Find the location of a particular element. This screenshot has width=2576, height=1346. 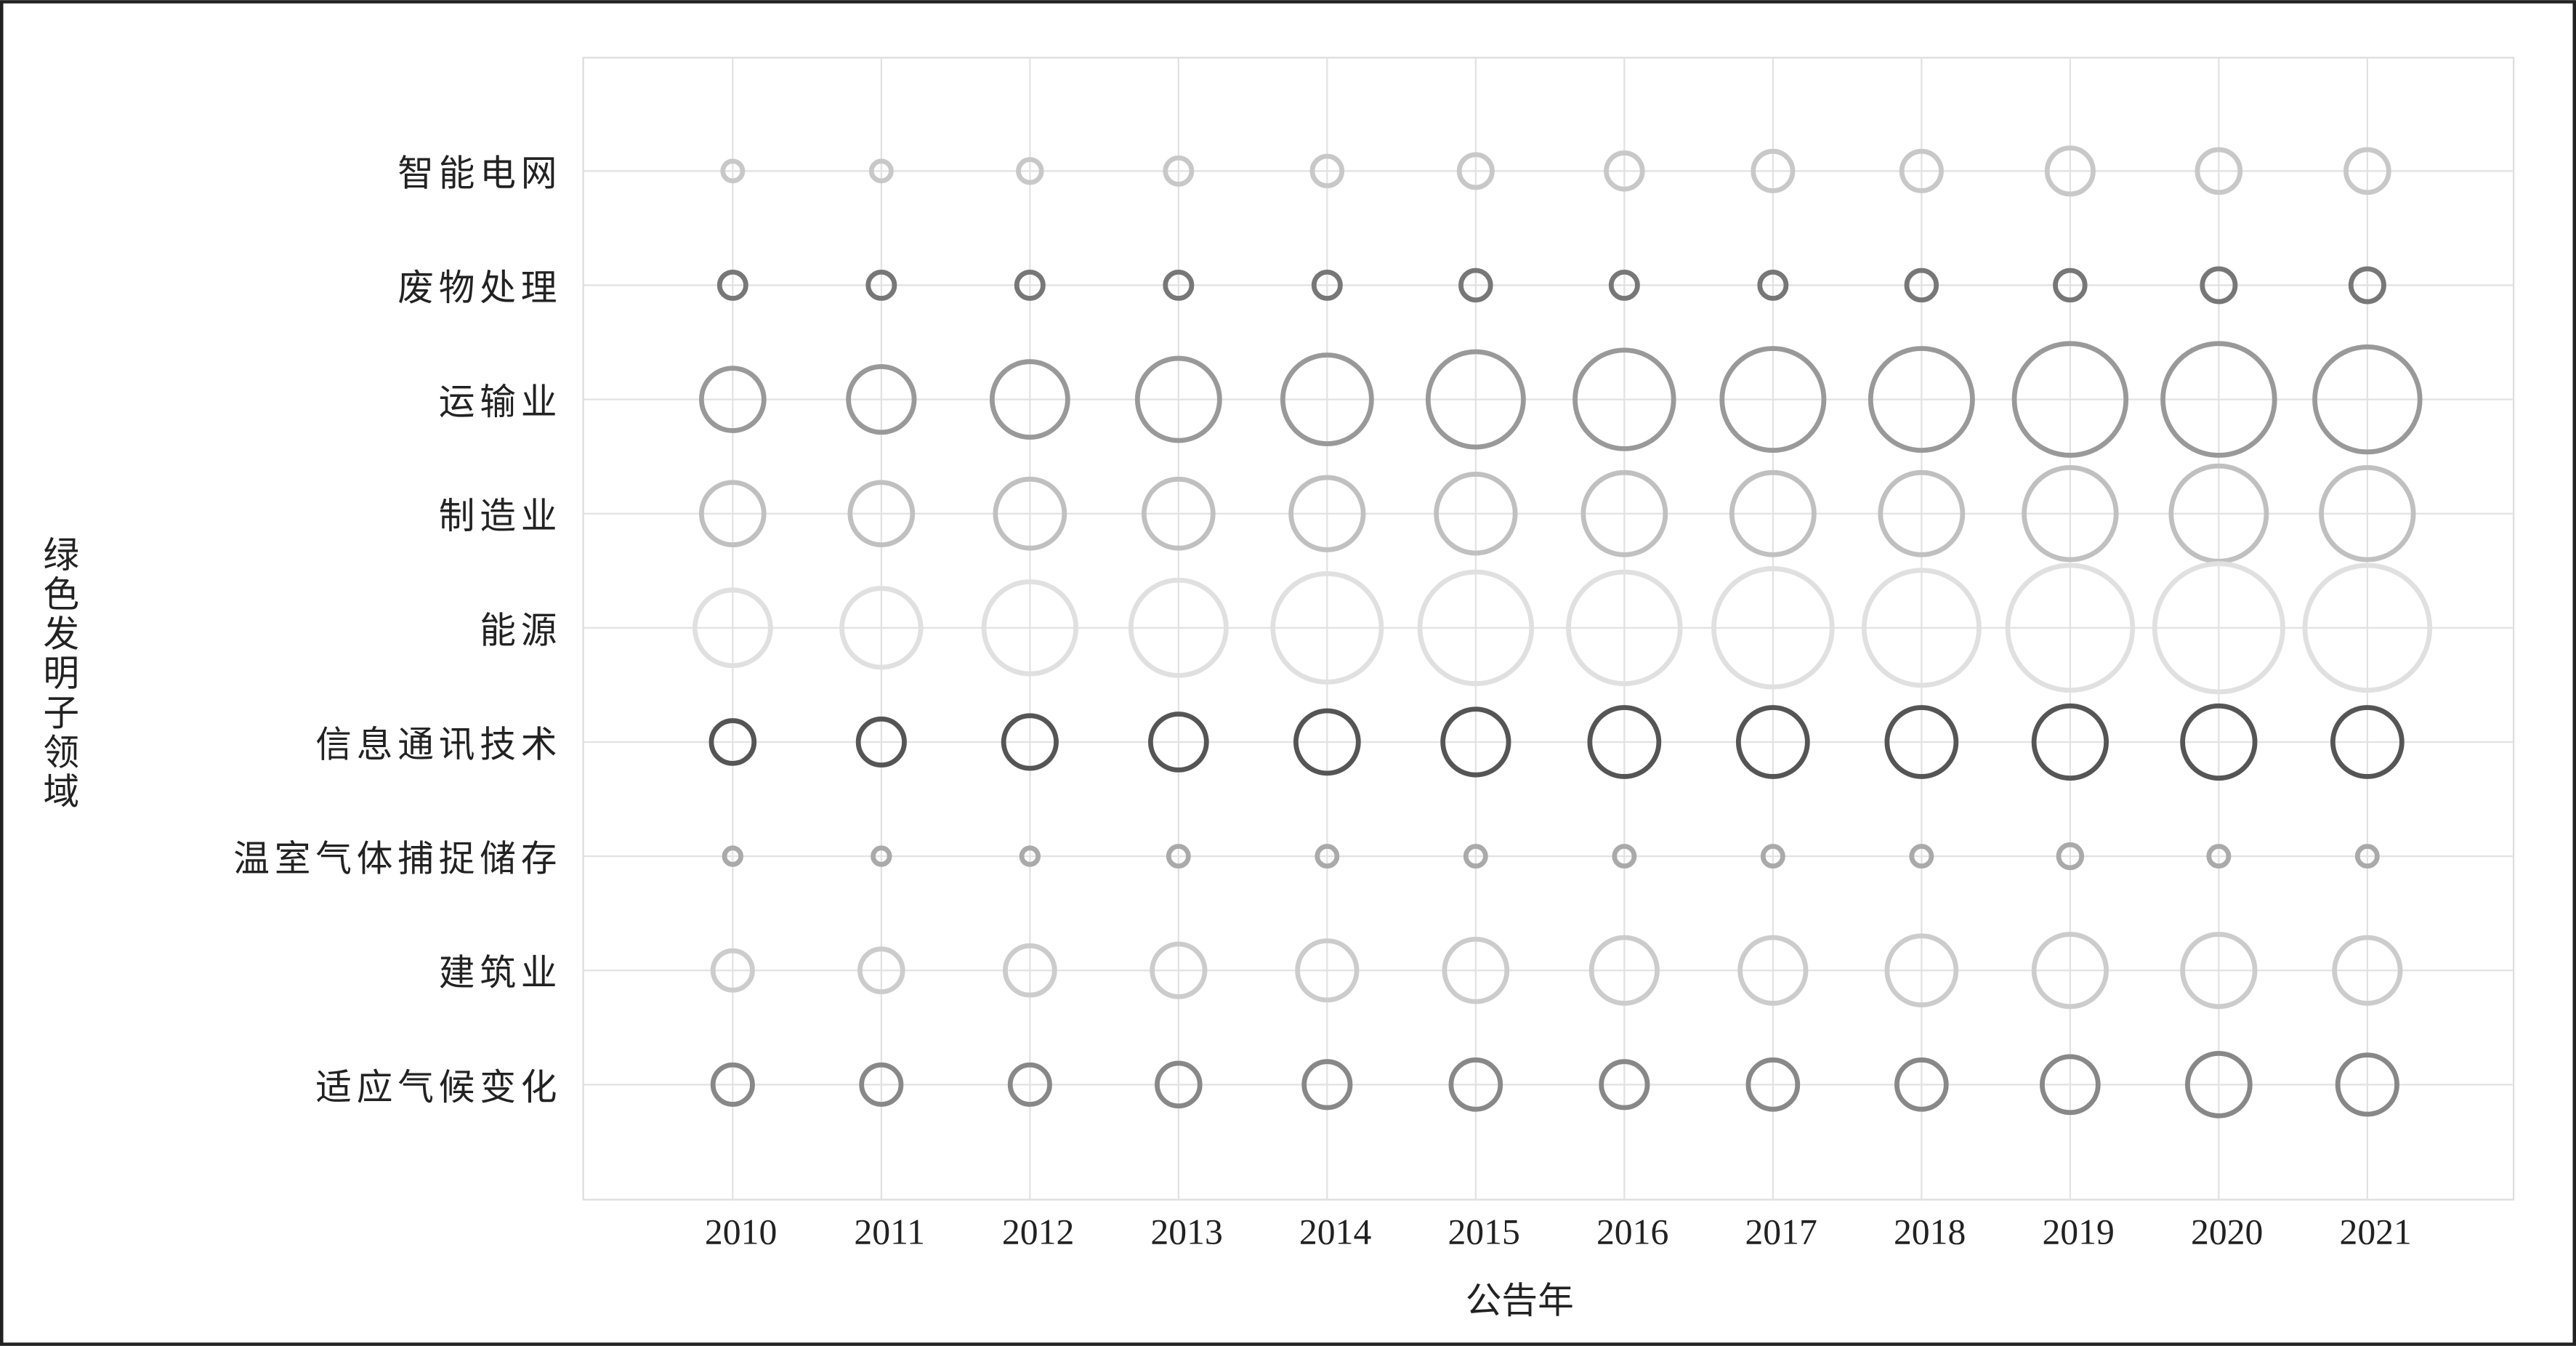

x-tick-label: 2016 is located at coordinates (1632, 1232).